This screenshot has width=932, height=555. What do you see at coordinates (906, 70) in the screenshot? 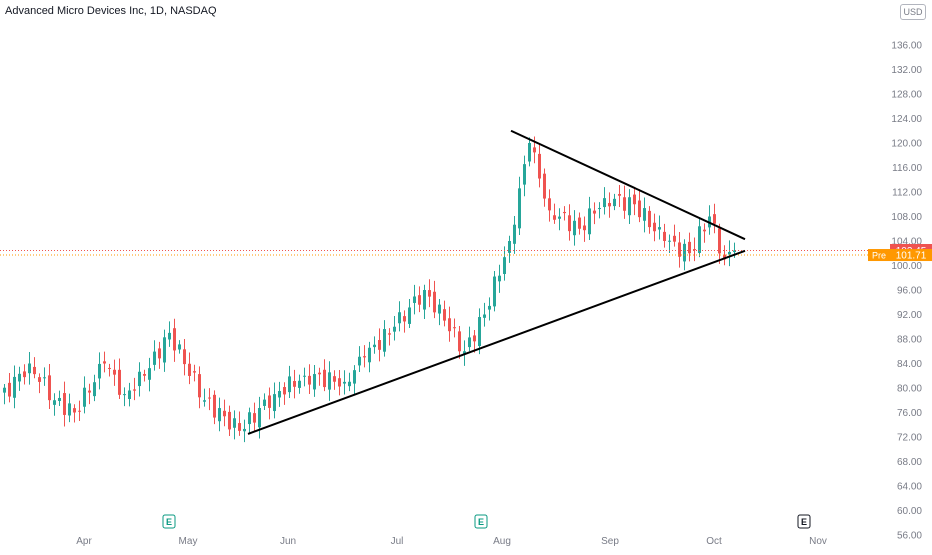
I see `y-tick-label: 132.00` at bounding box center [906, 70].